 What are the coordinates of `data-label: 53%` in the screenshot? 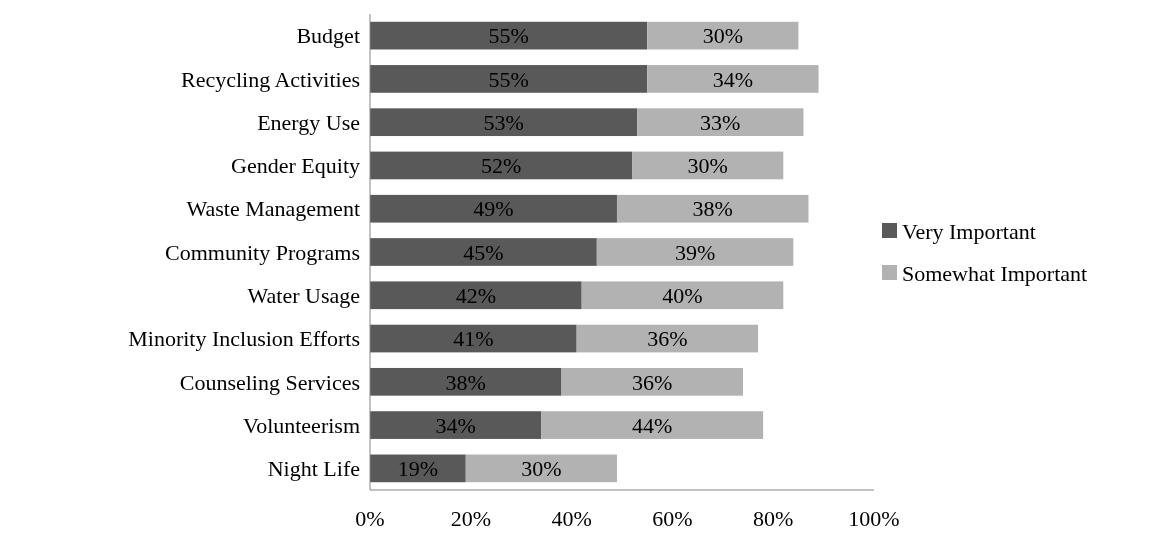 It's located at (503, 122).